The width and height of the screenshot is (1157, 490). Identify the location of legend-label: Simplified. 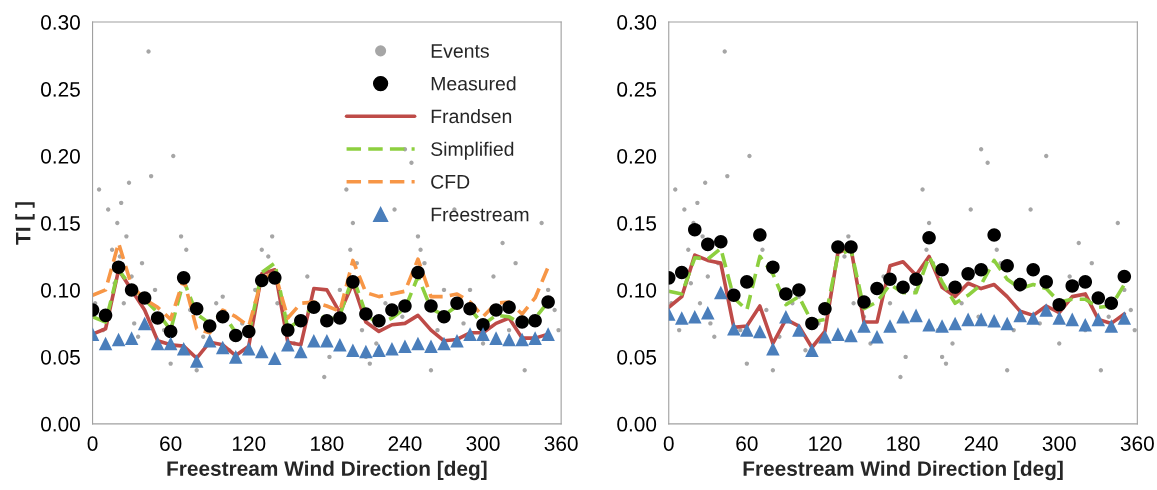
(472, 150).